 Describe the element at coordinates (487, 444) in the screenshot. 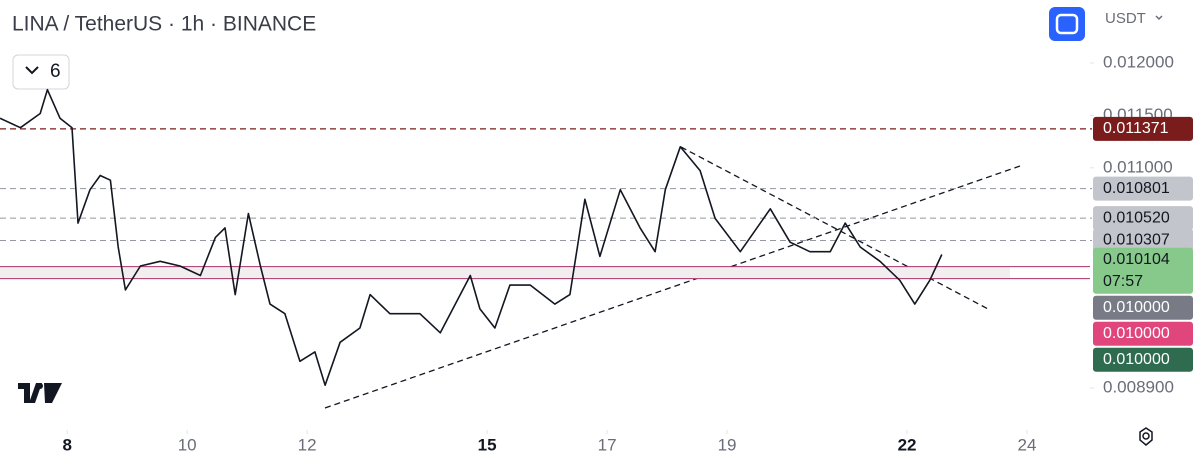

I see `x-tick-label: 15` at that location.